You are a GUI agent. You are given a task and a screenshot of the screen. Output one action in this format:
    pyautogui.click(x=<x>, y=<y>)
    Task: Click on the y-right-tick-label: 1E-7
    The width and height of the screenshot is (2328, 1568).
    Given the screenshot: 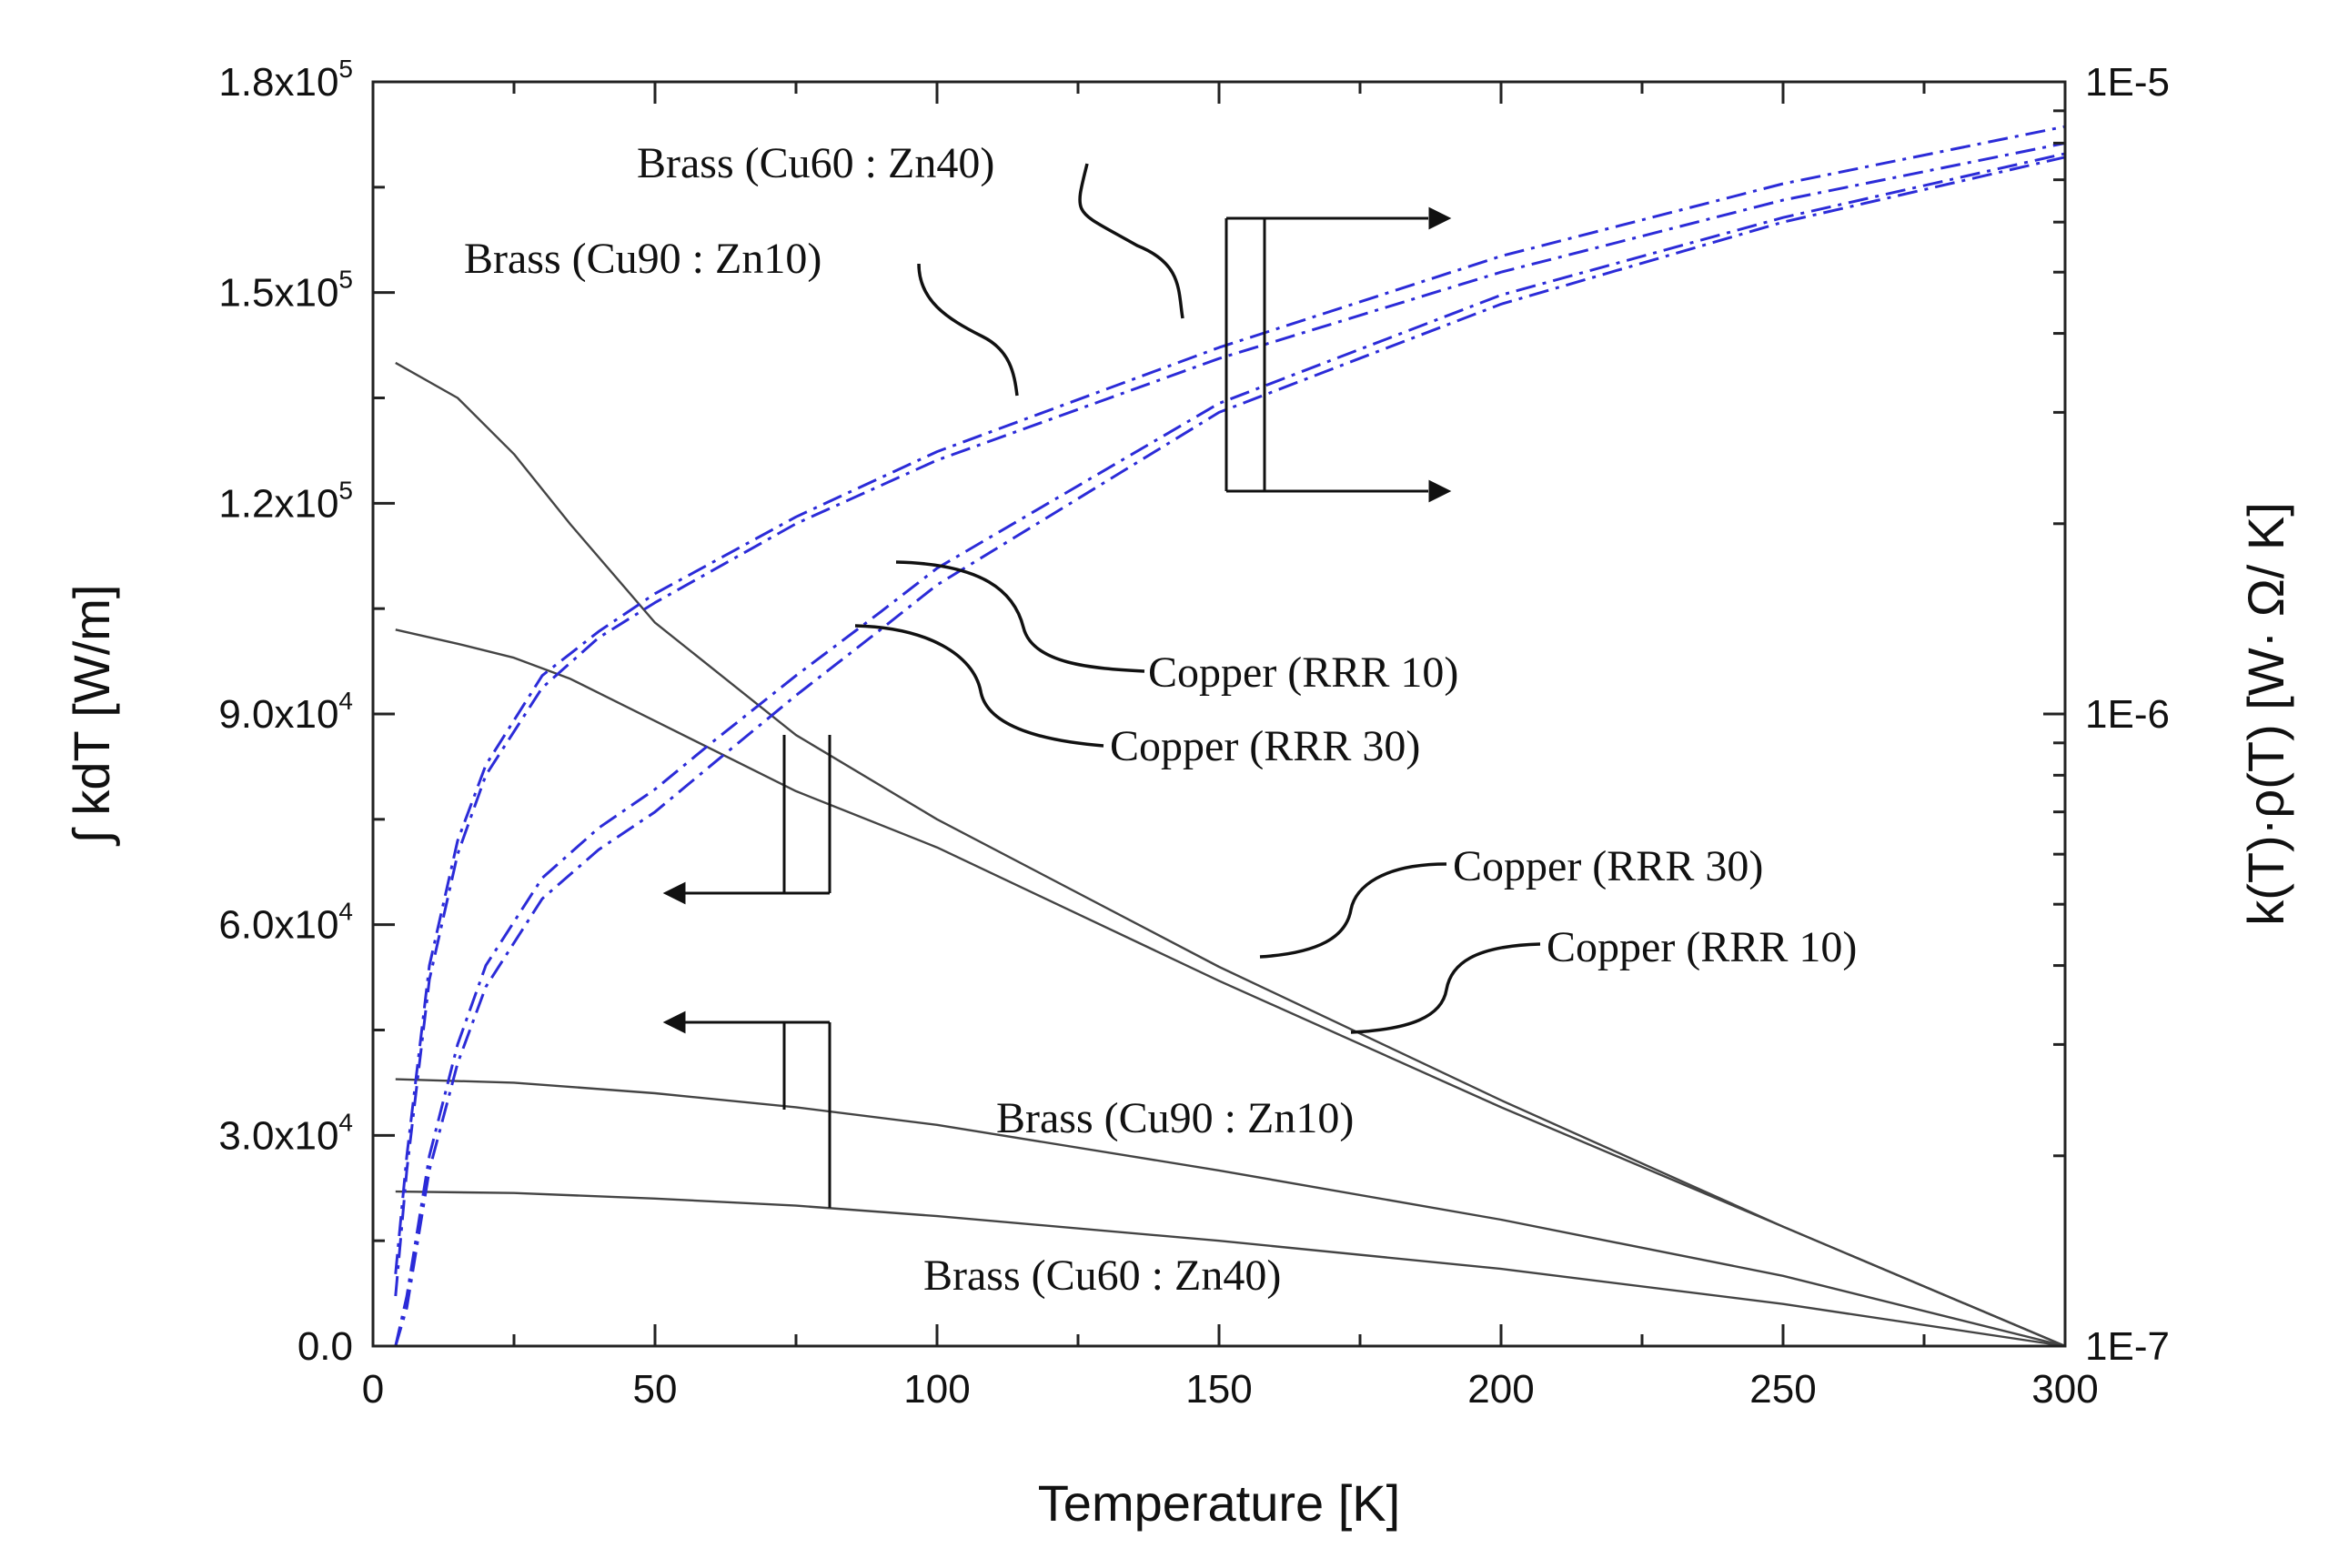 What is the action you would take?
    pyautogui.click(x=2127, y=1346)
    